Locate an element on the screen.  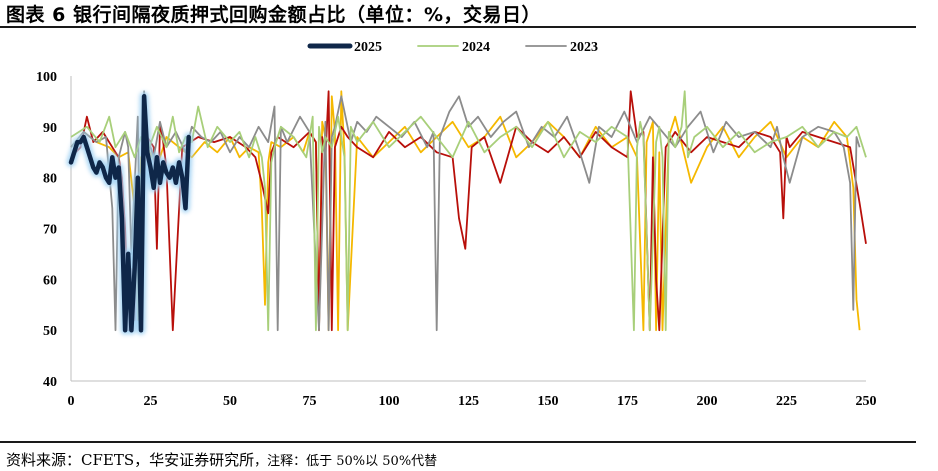
y-tick-label: 50 is located at coordinates (50, 331).